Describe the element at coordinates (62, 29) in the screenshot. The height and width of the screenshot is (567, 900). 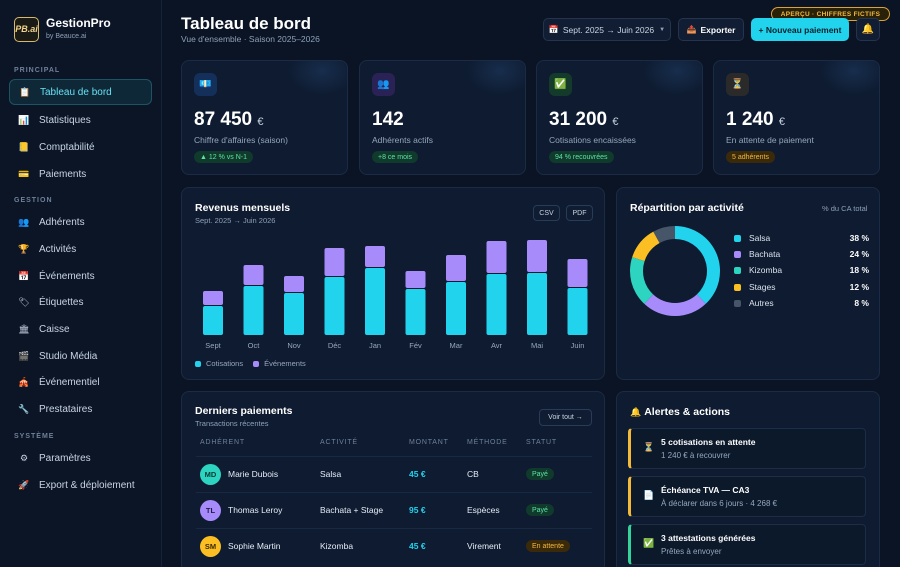
I see `brand: PB.ai GestionPro by Beauce.ai` at that location.